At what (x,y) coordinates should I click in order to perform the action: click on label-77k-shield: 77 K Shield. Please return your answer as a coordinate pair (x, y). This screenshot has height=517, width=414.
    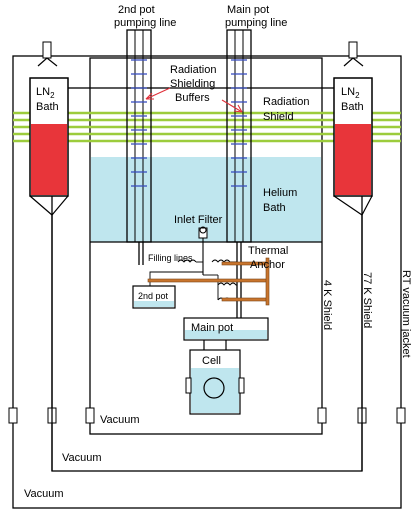
    Looking at the image, I should click on (367, 300).